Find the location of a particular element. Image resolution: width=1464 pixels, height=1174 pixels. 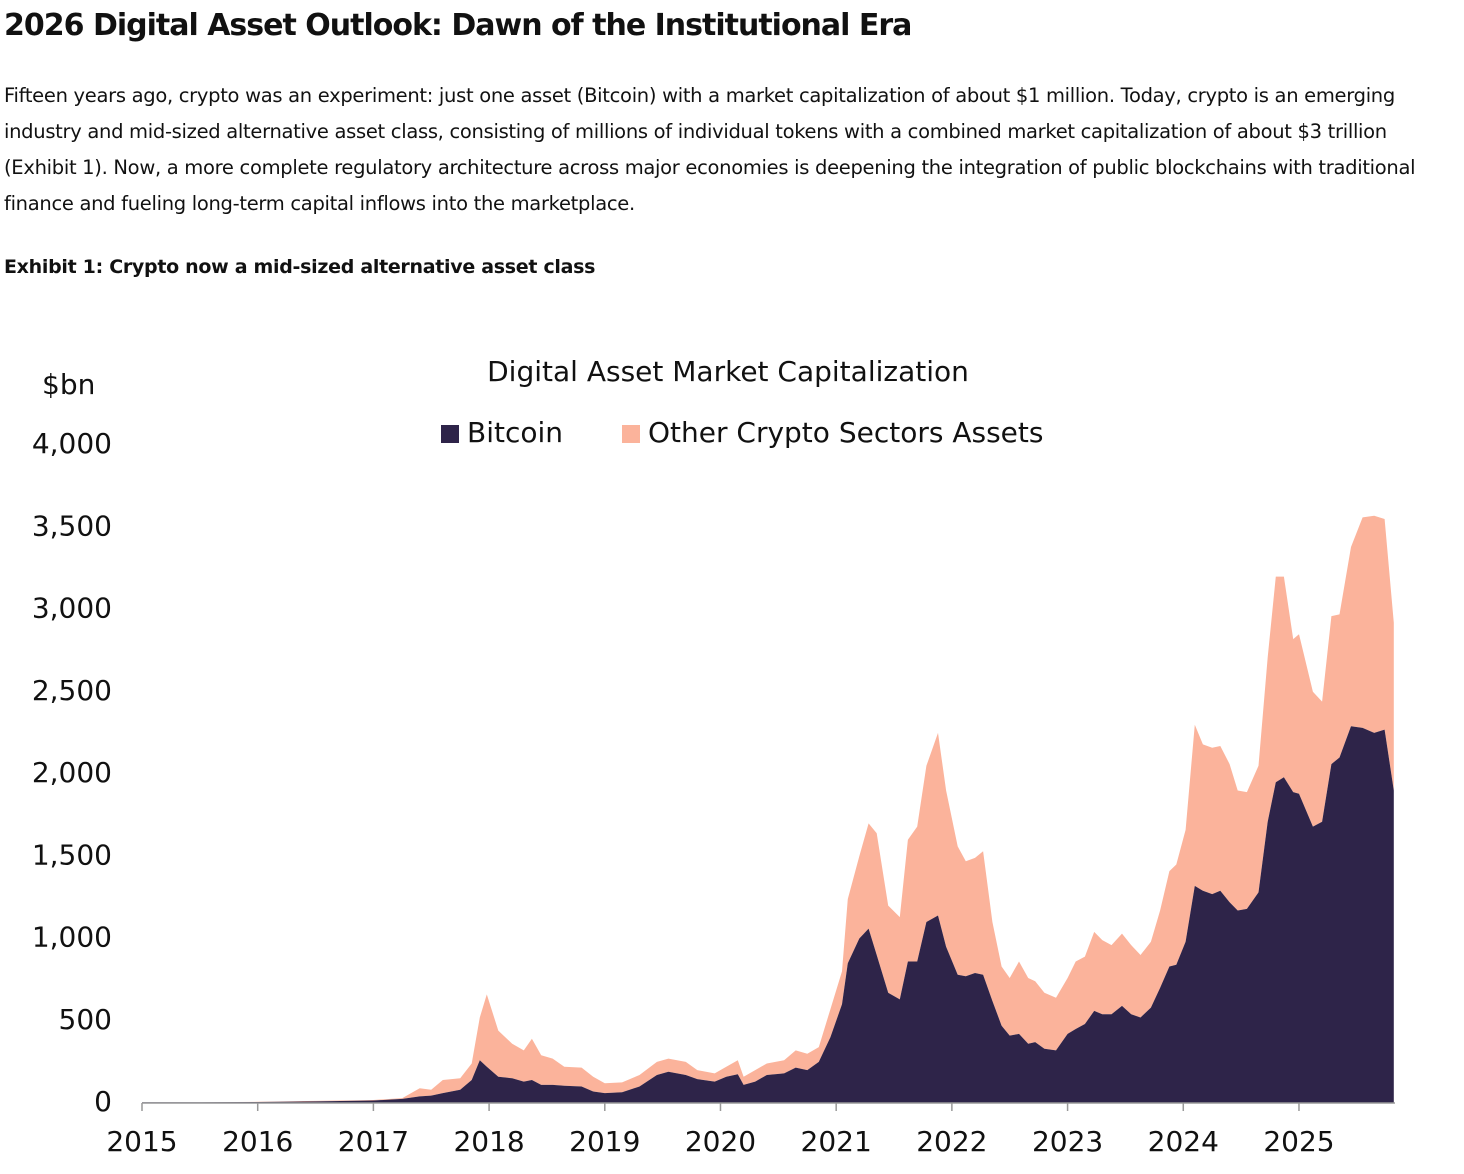

x-tick-label: 2023 is located at coordinates (1067, 1141).